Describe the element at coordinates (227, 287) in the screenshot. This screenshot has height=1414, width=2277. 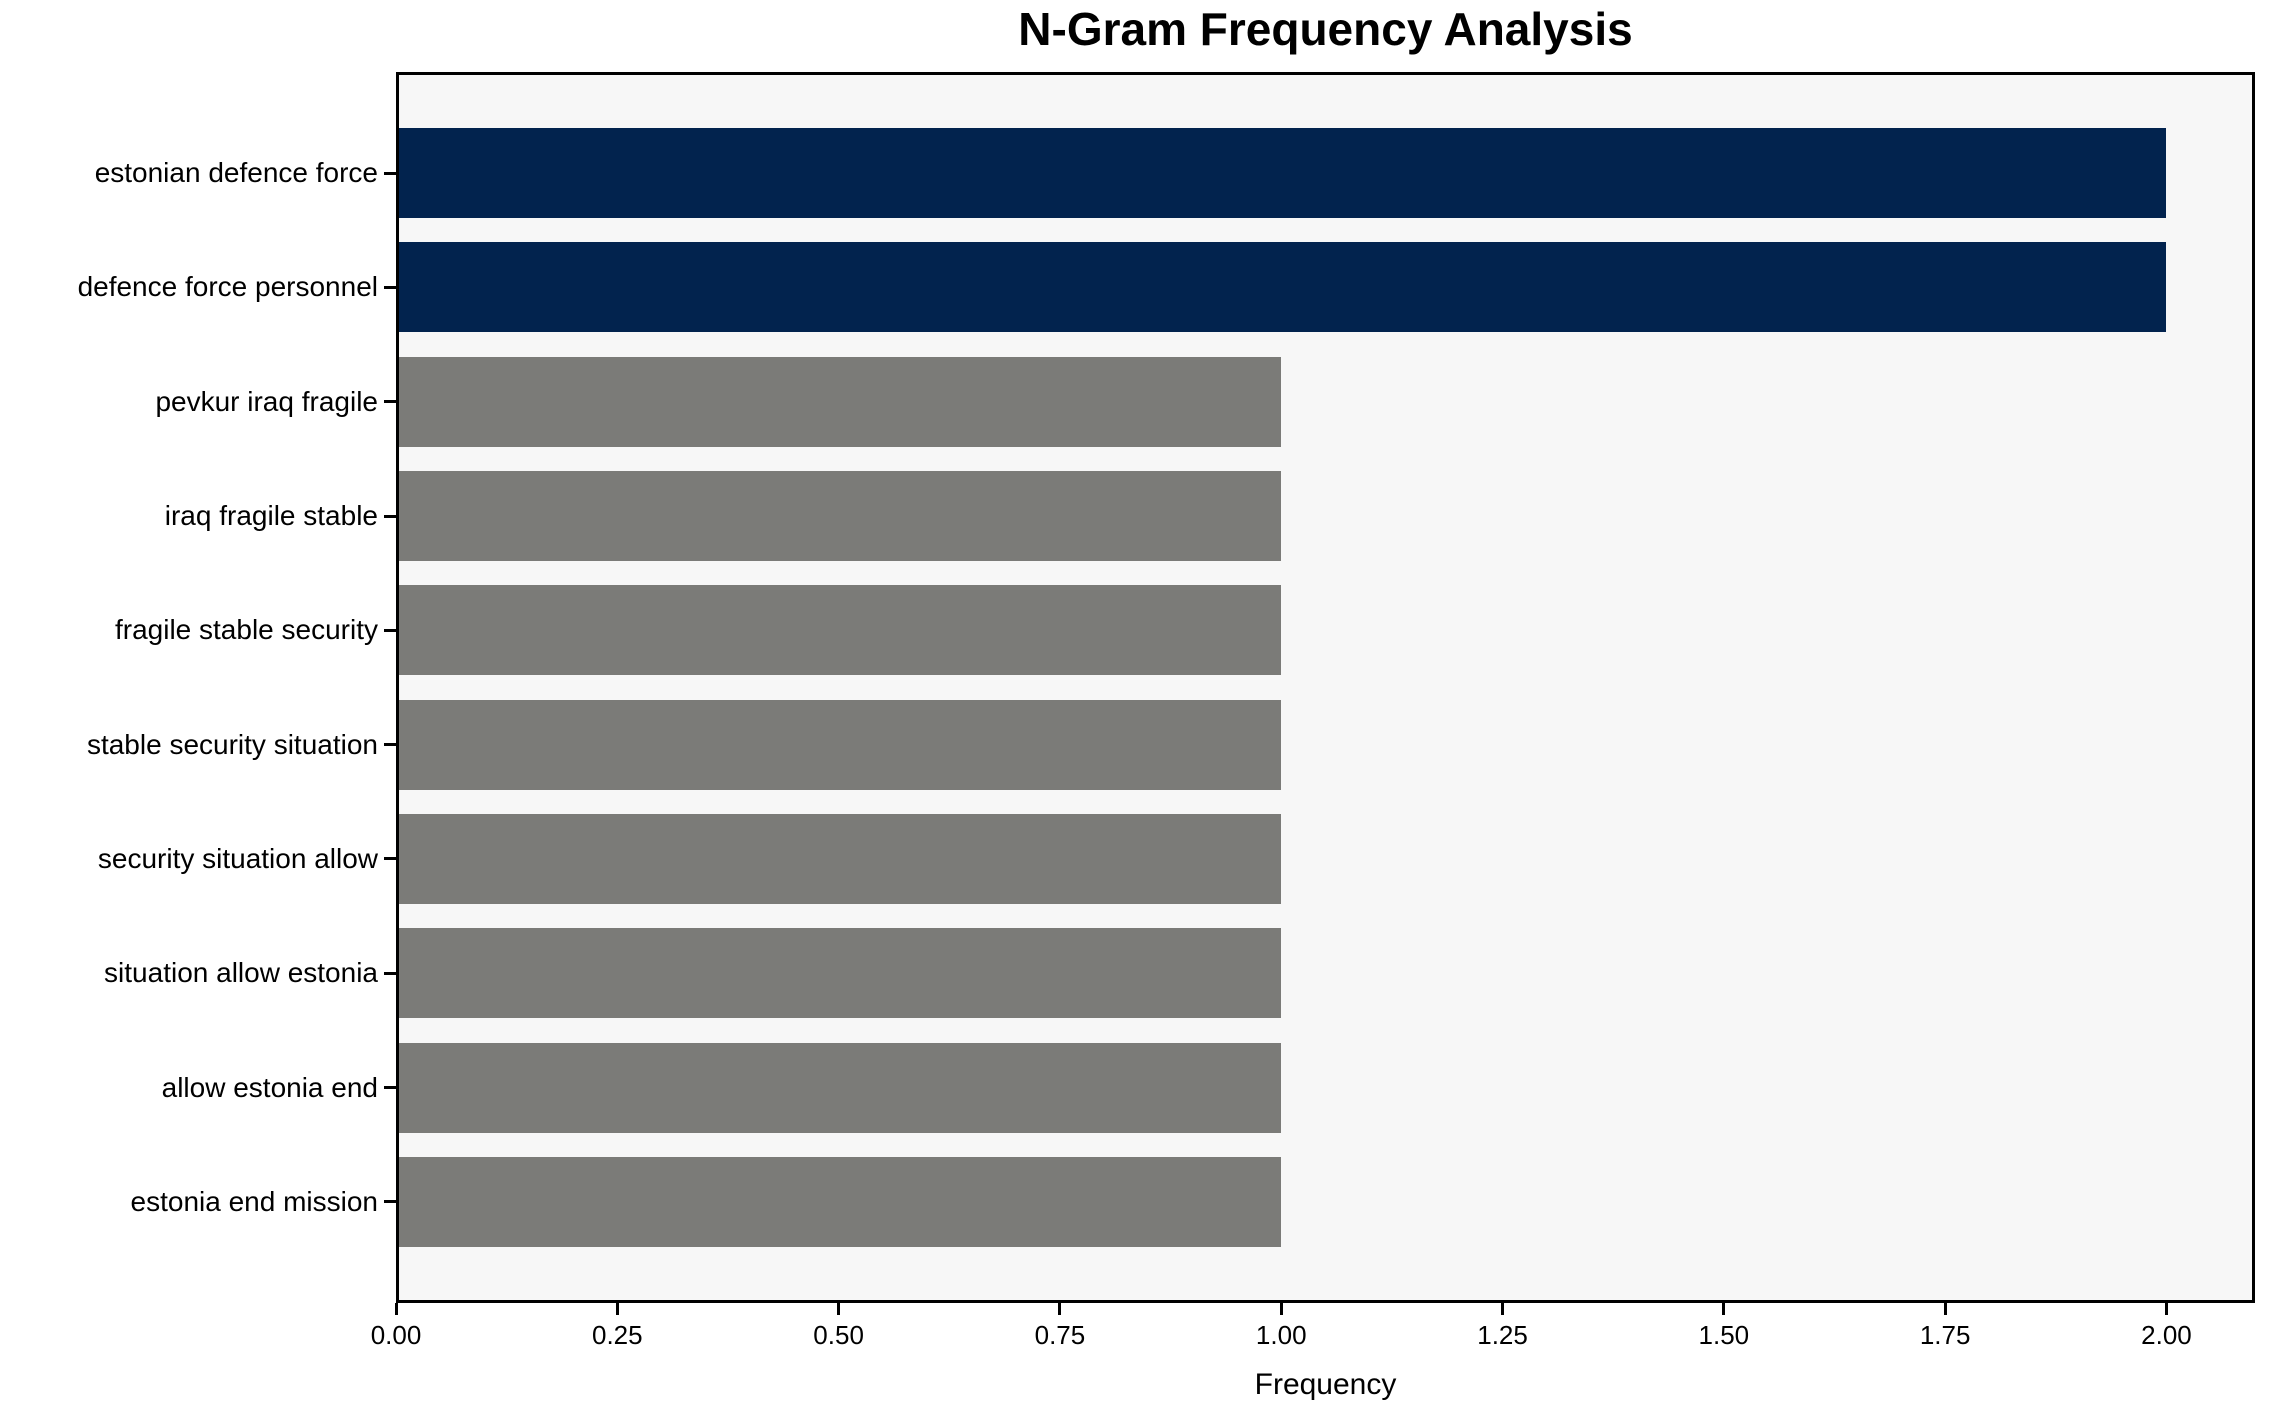
I see `y-tick-label-1: defence force personnel` at that location.